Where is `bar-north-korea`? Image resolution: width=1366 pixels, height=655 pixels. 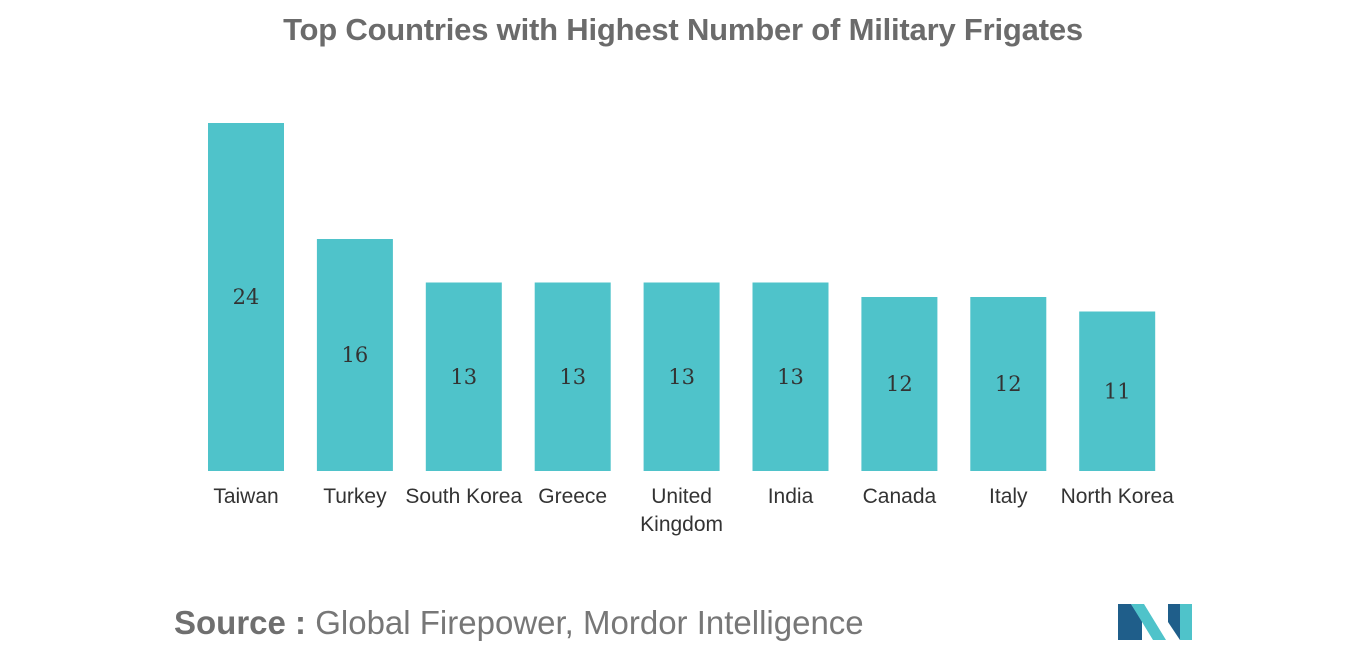
bar-north-korea is located at coordinates (1117, 391).